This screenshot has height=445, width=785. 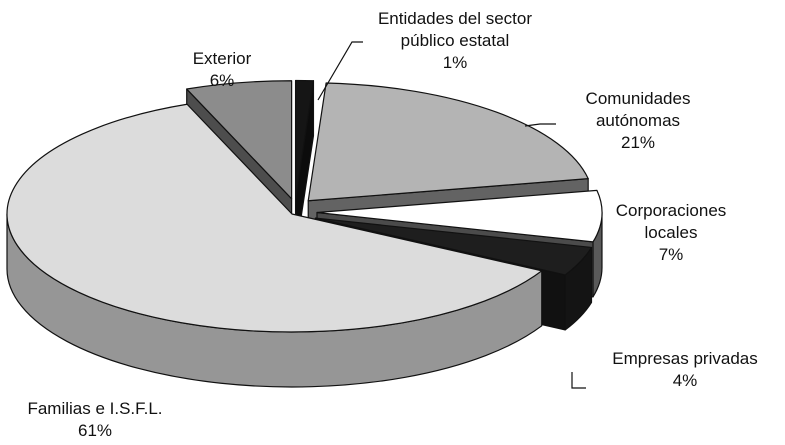 What do you see at coordinates (685, 380) in the screenshot?
I see `value-label: 4%` at bounding box center [685, 380].